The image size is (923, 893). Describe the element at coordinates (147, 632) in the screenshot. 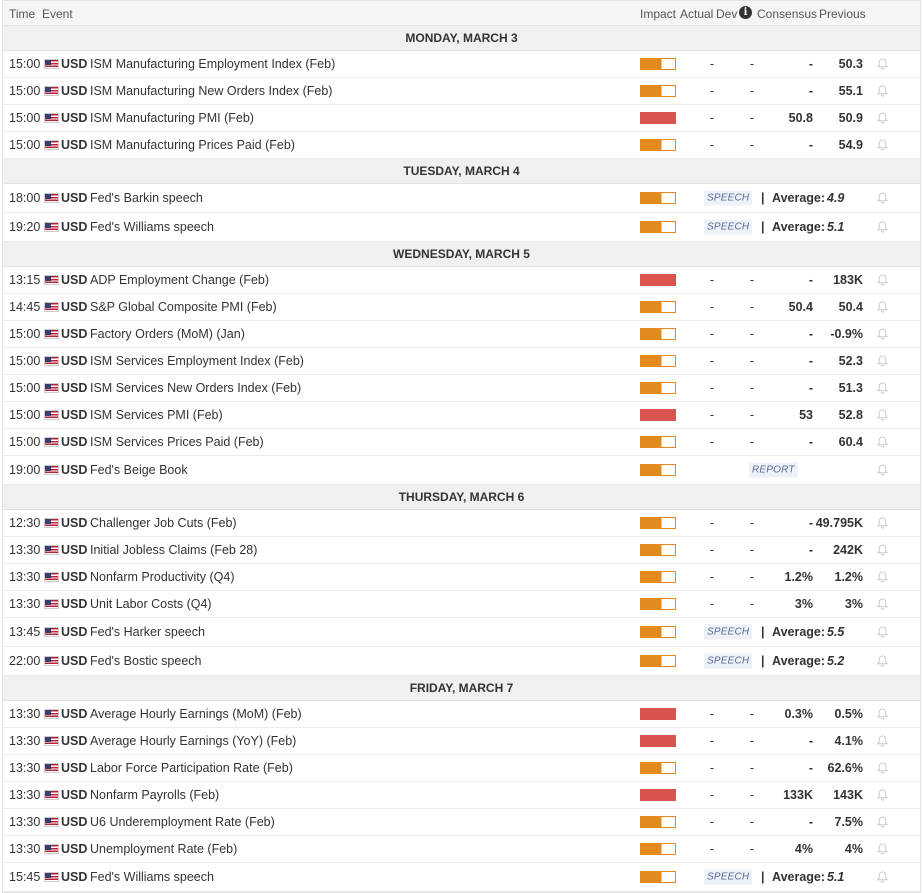

I see `event-name: Fed's Harker speech` at that location.